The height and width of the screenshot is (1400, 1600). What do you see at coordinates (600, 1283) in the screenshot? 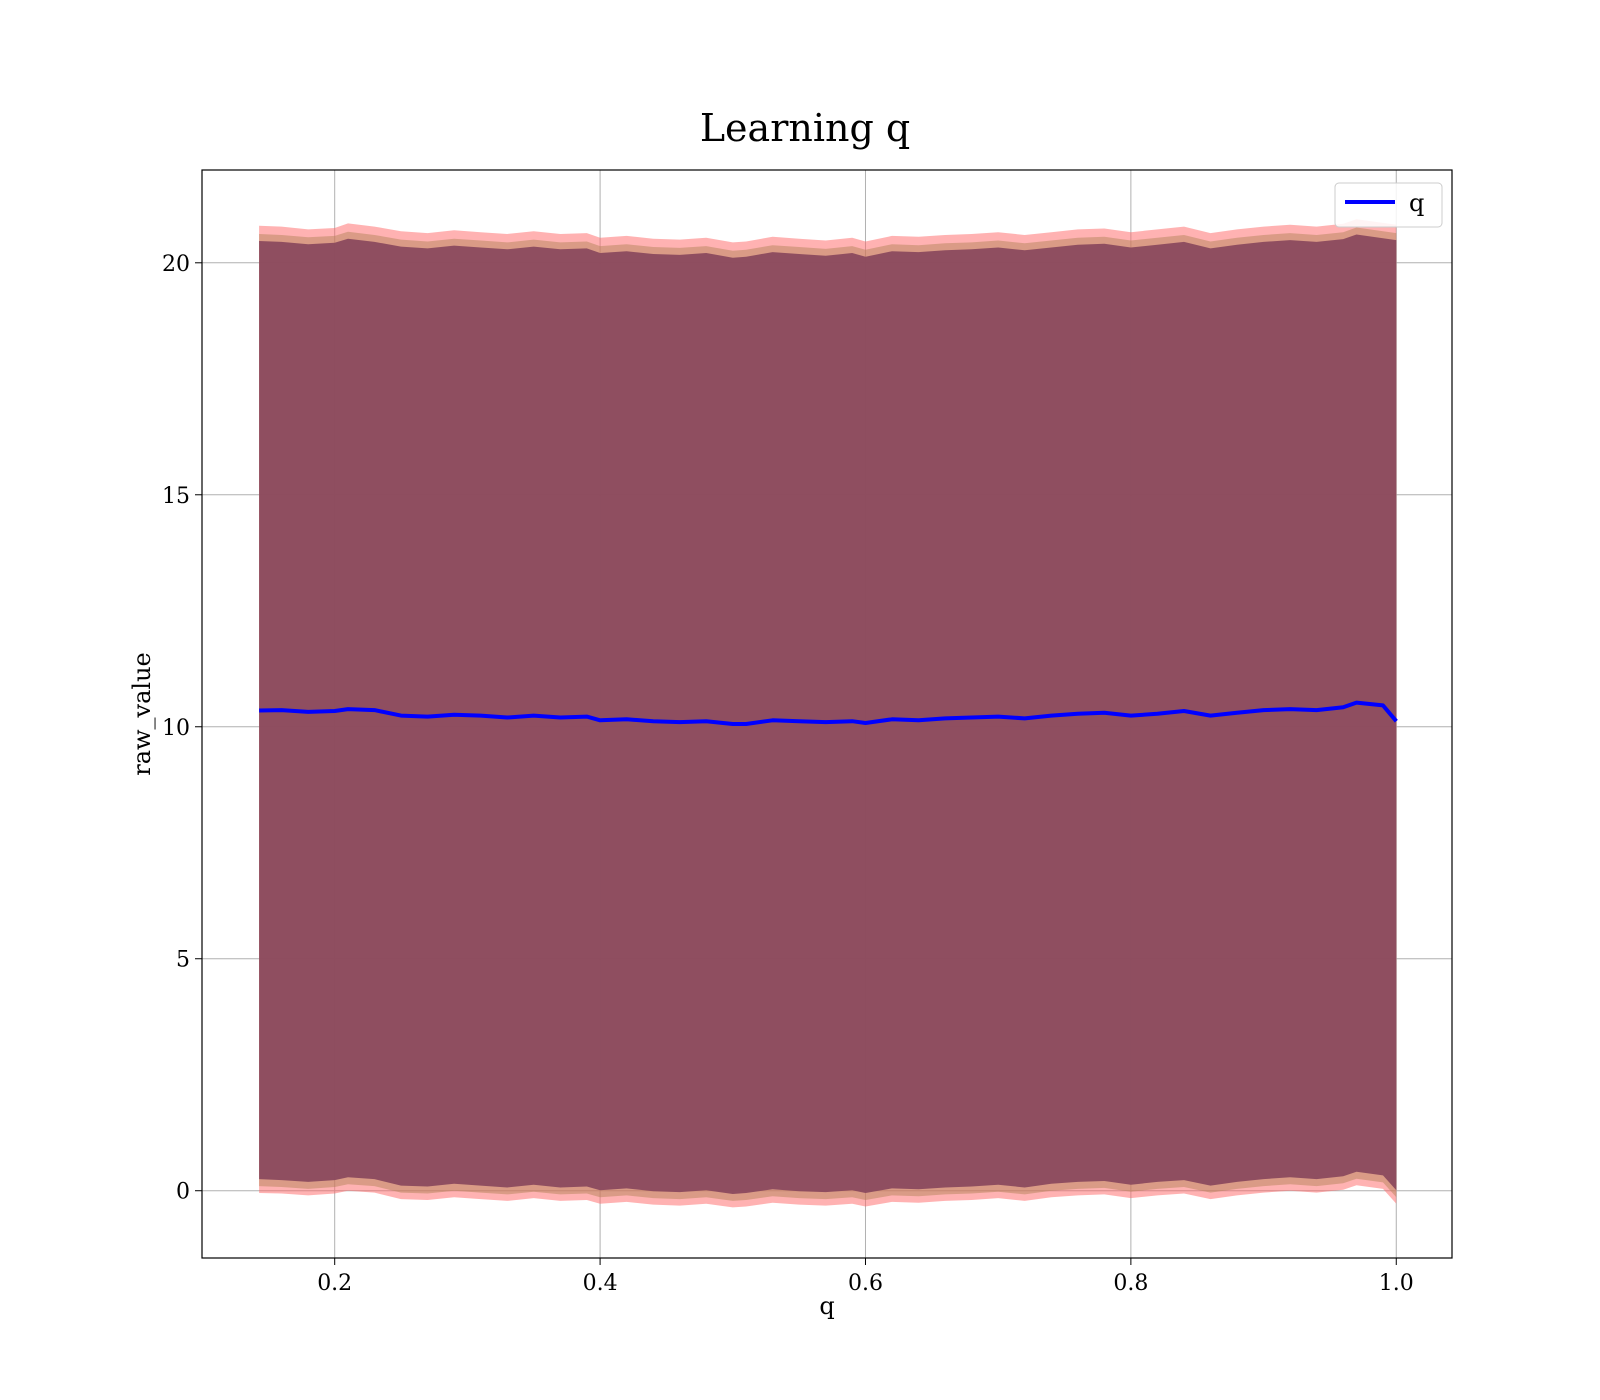
I see `x-tick-label: 0.4` at bounding box center [600, 1283].